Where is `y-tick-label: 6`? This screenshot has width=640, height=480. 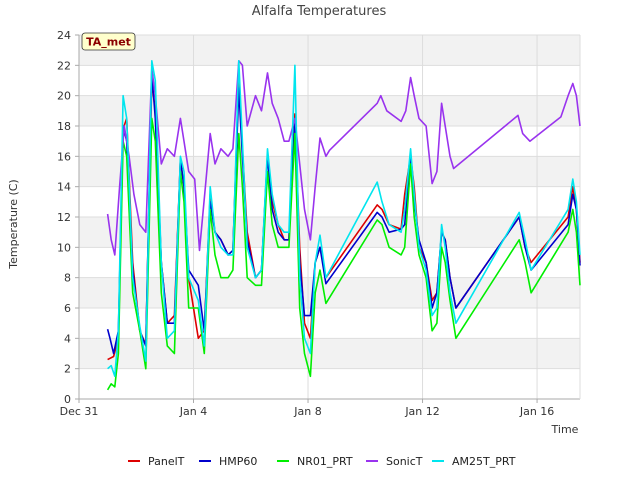
y-tick-label: 6 is located at coordinates (67, 308).